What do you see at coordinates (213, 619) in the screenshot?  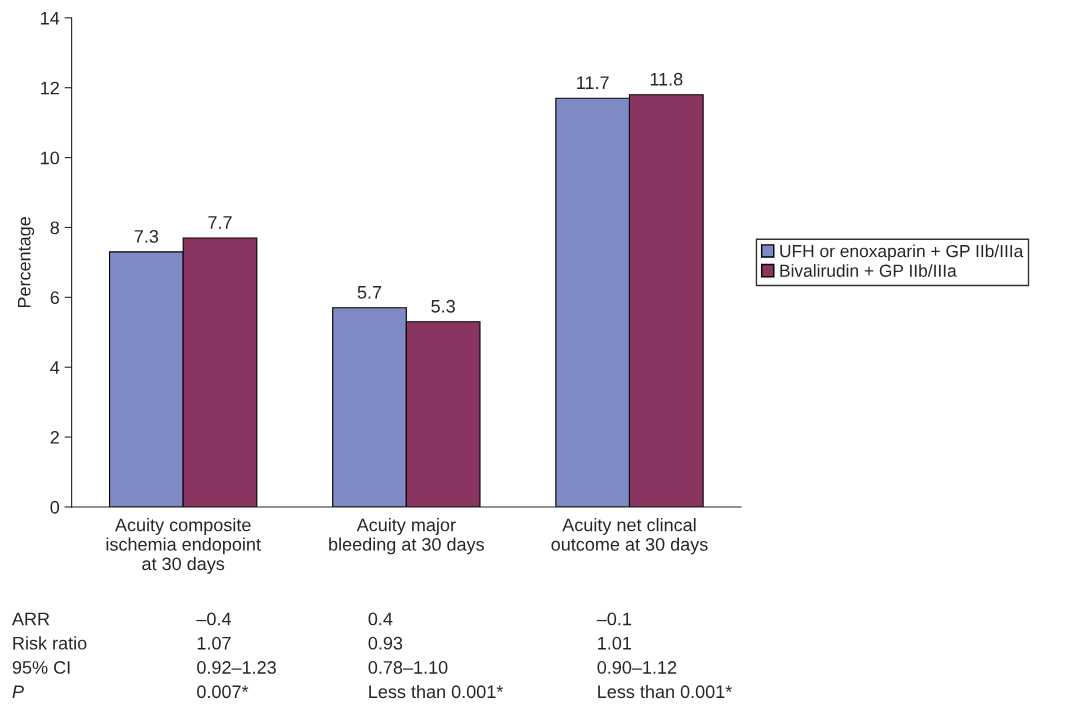 I see `text: –0.4` at bounding box center [213, 619].